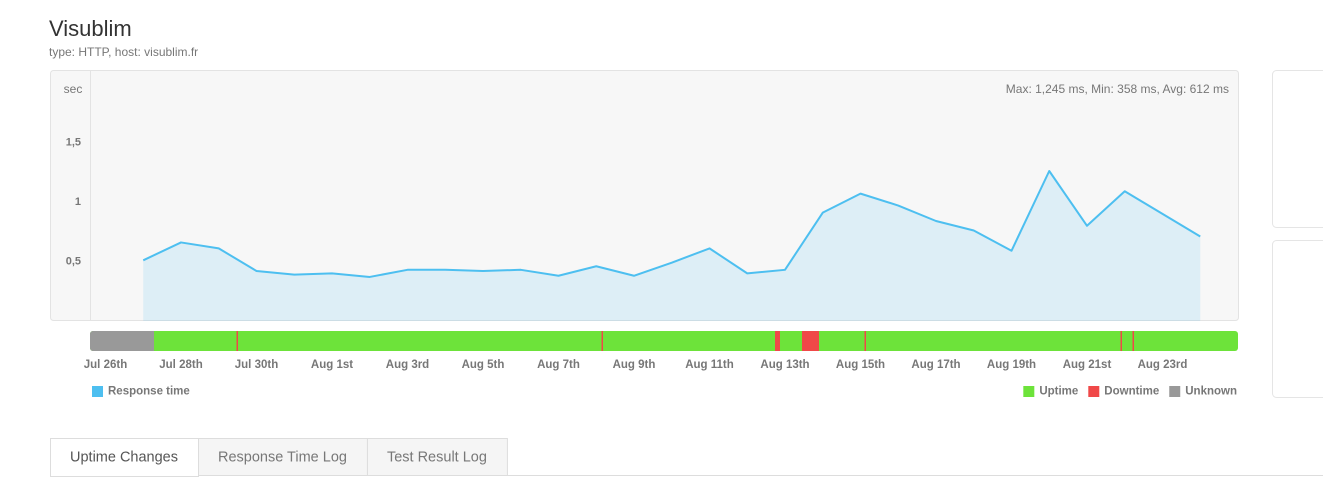  I want to click on uptime-segment, so click(664, 341).